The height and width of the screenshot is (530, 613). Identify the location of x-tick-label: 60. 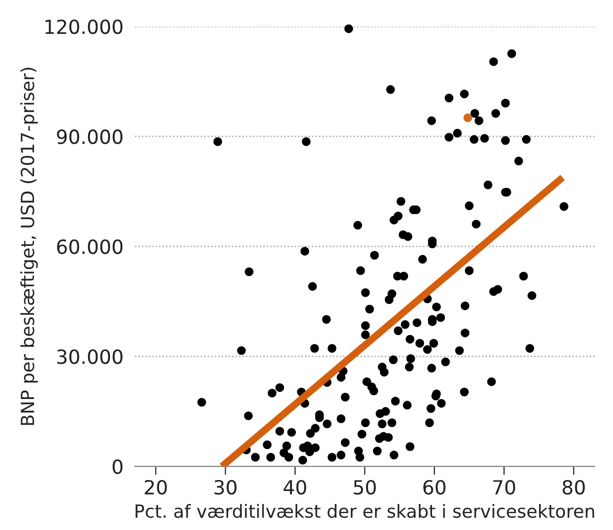
(434, 487).